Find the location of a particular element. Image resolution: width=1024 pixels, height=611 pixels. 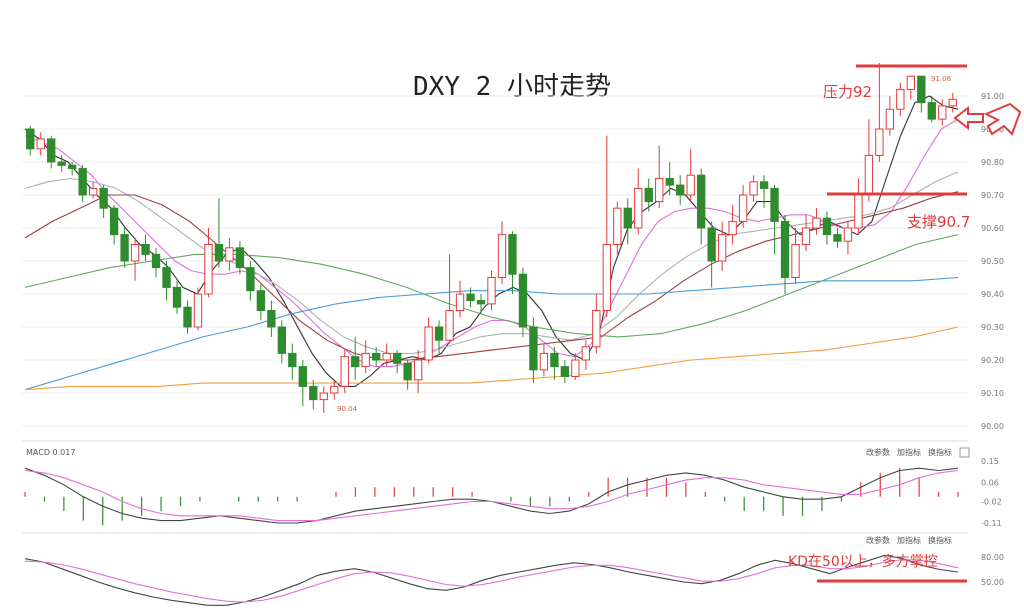

macd-change-indicator-button: 换指标 is located at coordinates (940, 452).